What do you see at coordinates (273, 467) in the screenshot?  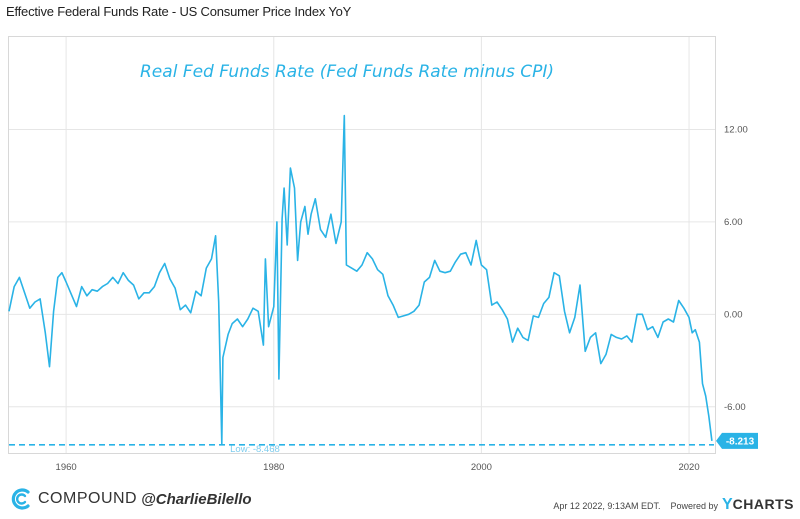 I see `x-tick-label: 1980` at bounding box center [273, 467].